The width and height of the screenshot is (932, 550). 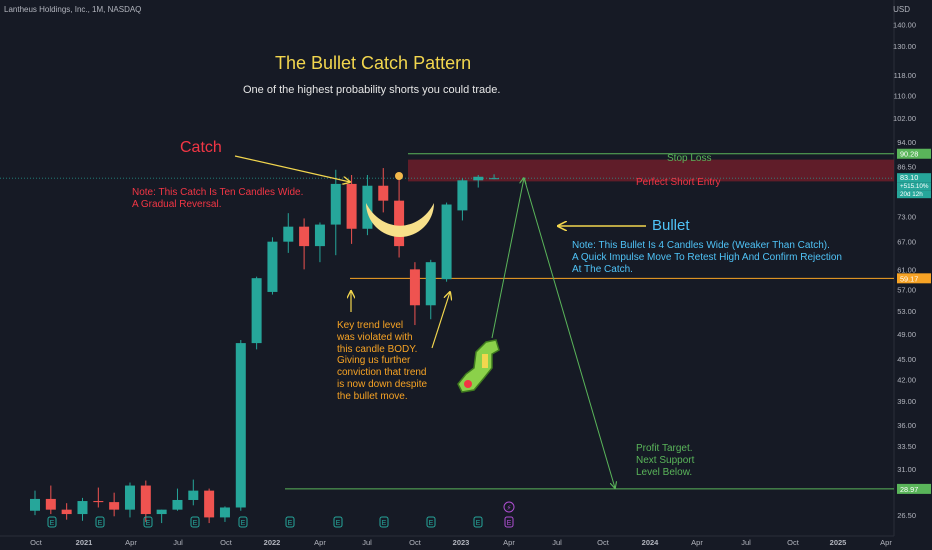 What do you see at coordinates (569, 332) in the screenshot?
I see `short-down-arrow` at bounding box center [569, 332].